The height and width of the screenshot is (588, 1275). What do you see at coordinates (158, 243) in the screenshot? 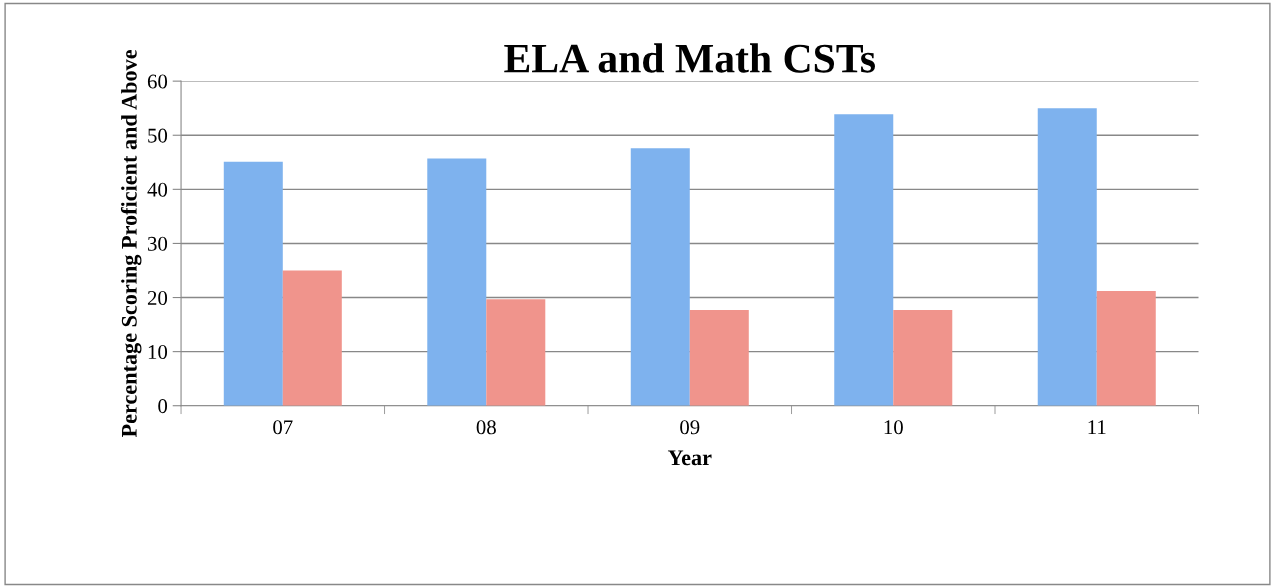
I see `y-tick-label: 30` at bounding box center [158, 243].